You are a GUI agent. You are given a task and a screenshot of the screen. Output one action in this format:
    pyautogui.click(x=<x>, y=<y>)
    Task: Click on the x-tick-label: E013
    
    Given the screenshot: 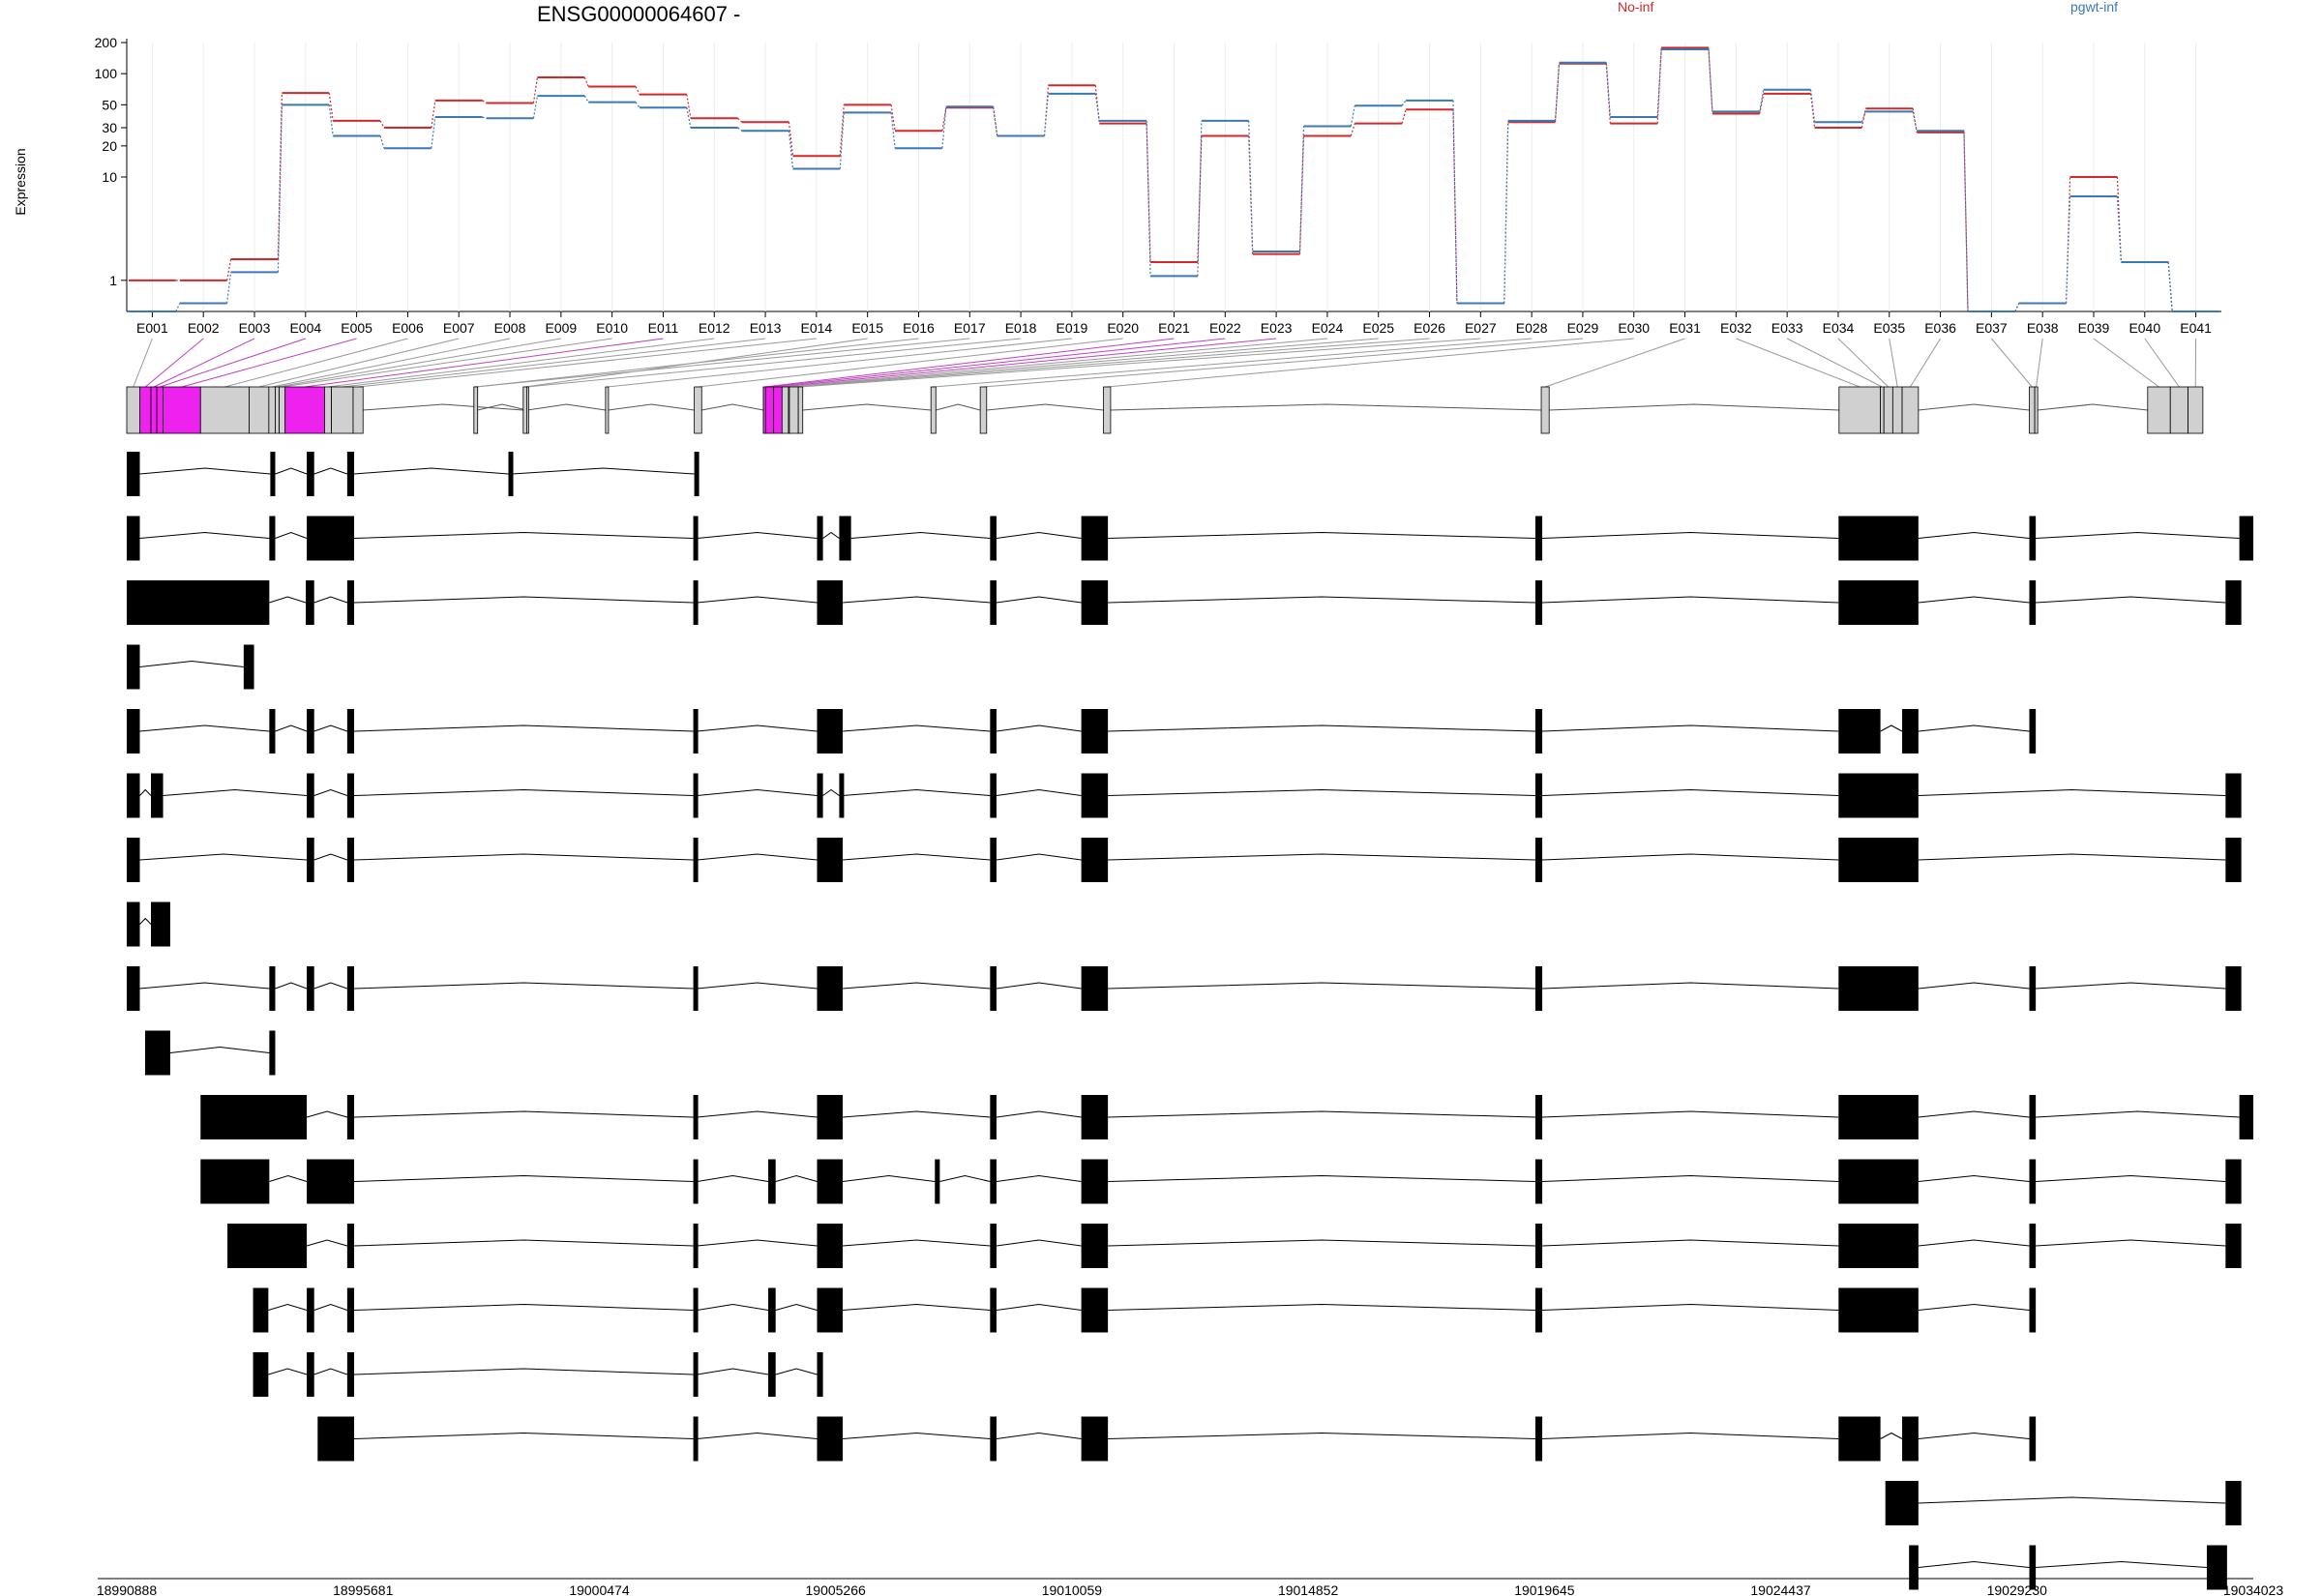 What is the action you would take?
    pyautogui.click(x=766, y=328)
    